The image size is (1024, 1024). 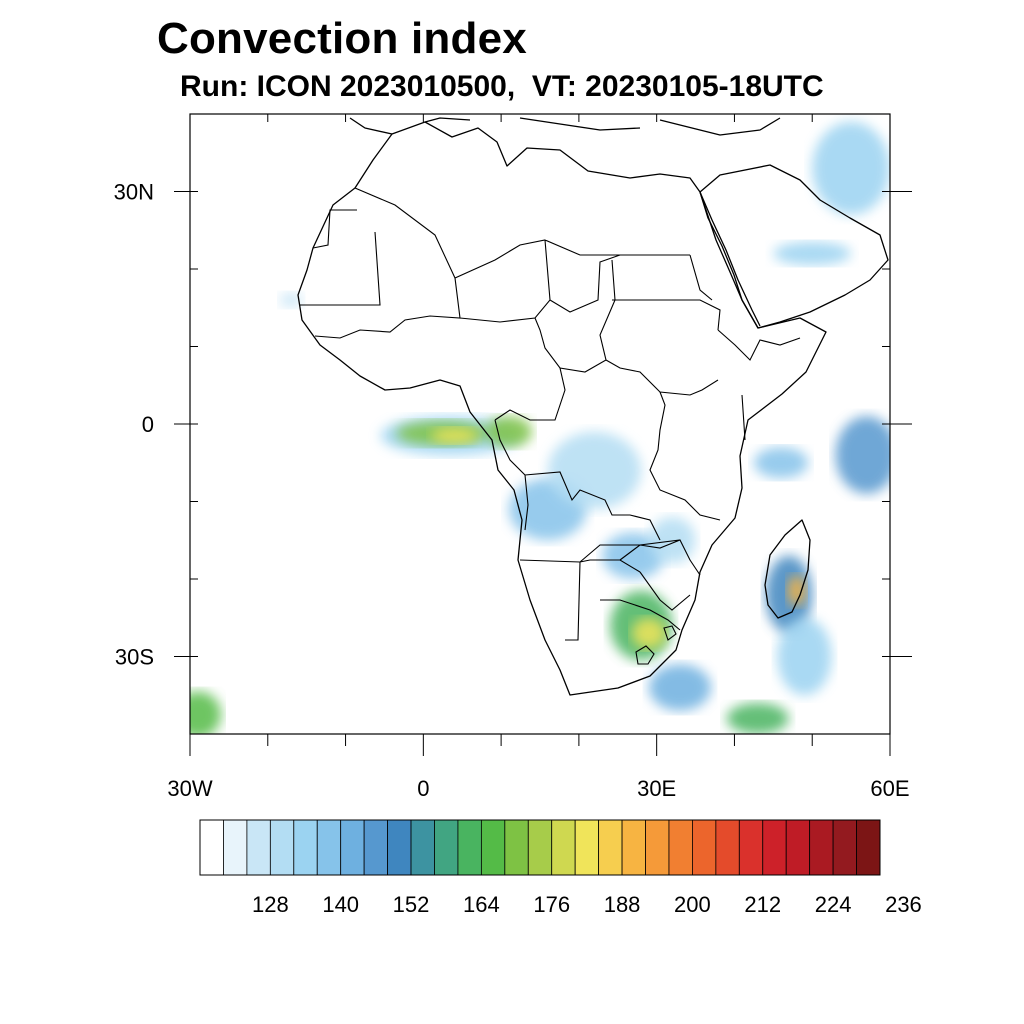 I want to click on colorbar-frame, so click(x=540, y=847).